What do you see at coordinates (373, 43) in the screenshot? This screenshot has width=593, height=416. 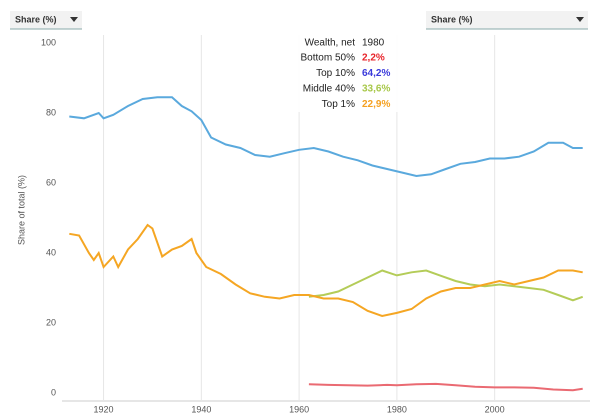 I see `tooltip-year: 1980` at bounding box center [373, 43].